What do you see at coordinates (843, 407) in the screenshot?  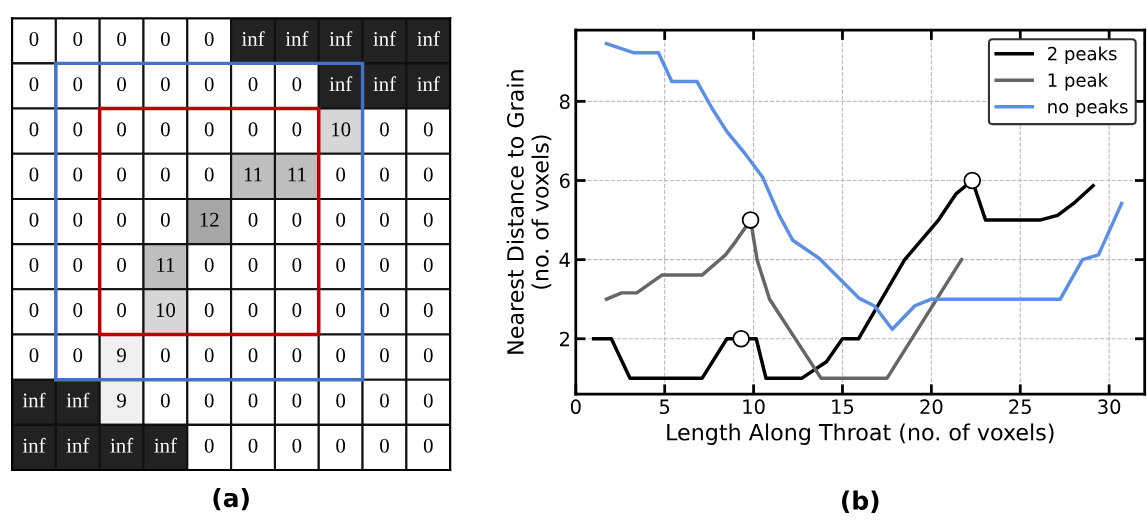 I see `x-tick-label: 15` at bounding box center [843, 407].